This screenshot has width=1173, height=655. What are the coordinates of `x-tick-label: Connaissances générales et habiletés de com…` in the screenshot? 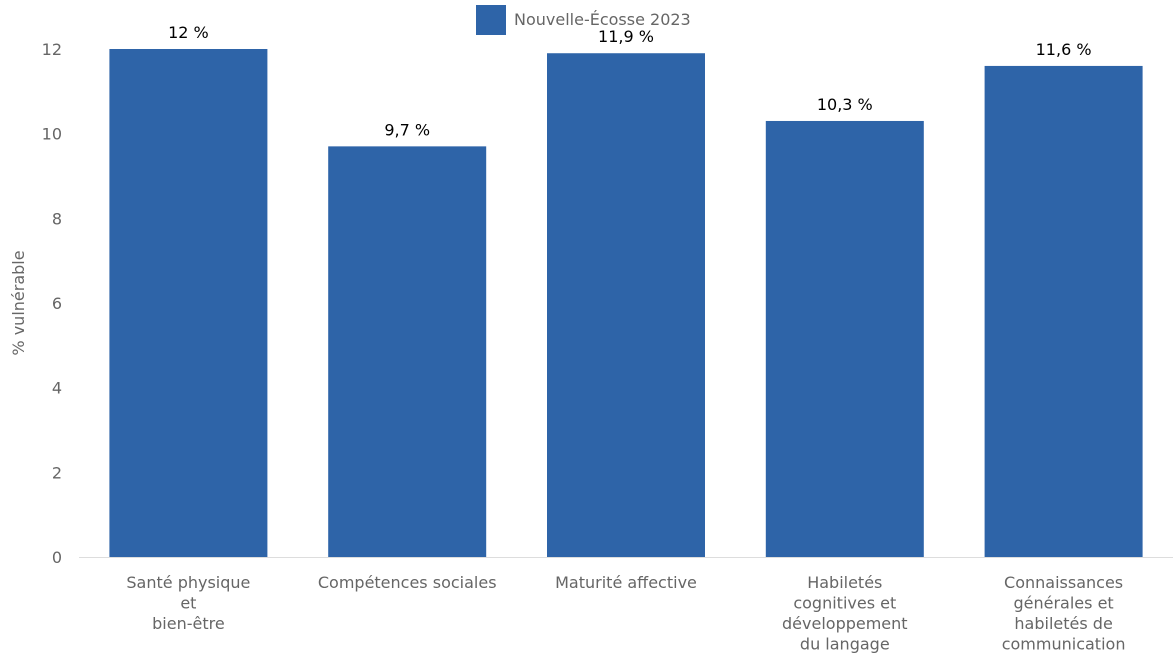 It's located at (1064, 613).